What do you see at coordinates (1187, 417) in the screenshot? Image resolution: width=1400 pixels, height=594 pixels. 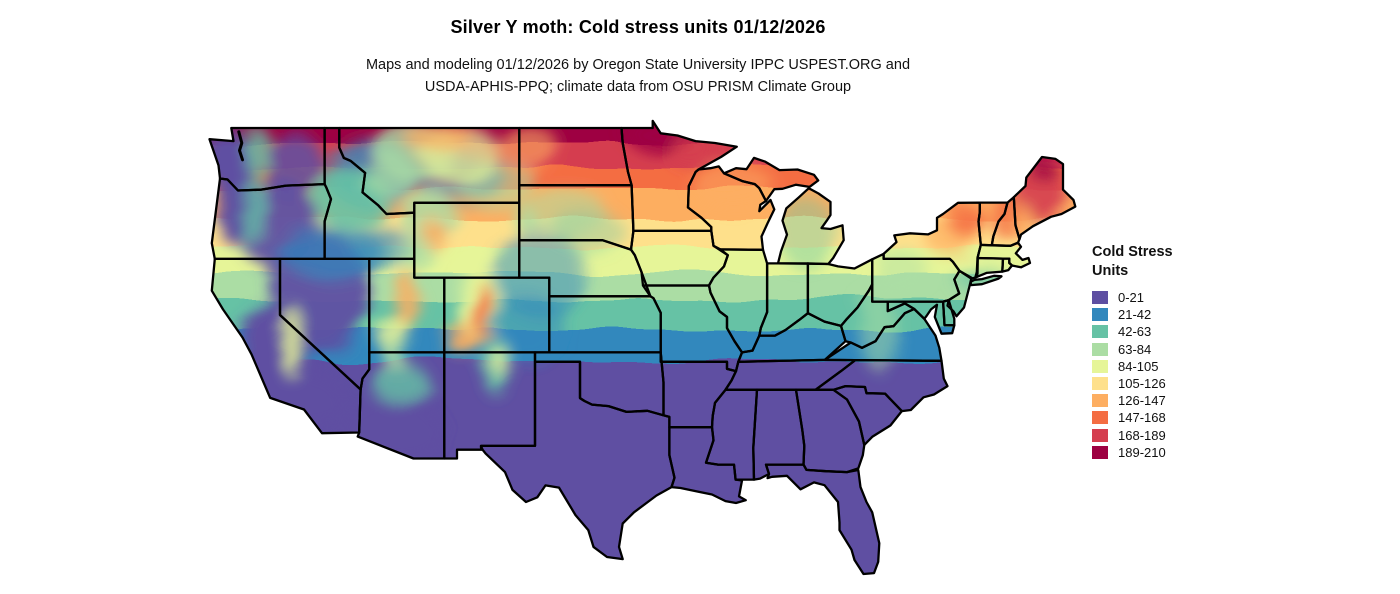 I see `legend-item: 147-168` at bounding box center [1187, 417].